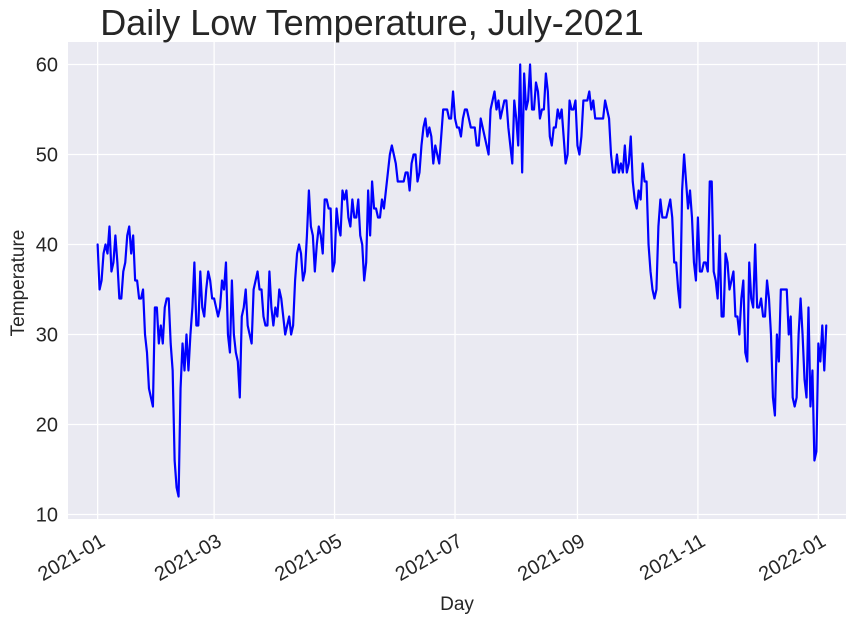 This screenshot has height=622, width=854. I want to click on x-tick-label: 2021-07, so click(429, 558).